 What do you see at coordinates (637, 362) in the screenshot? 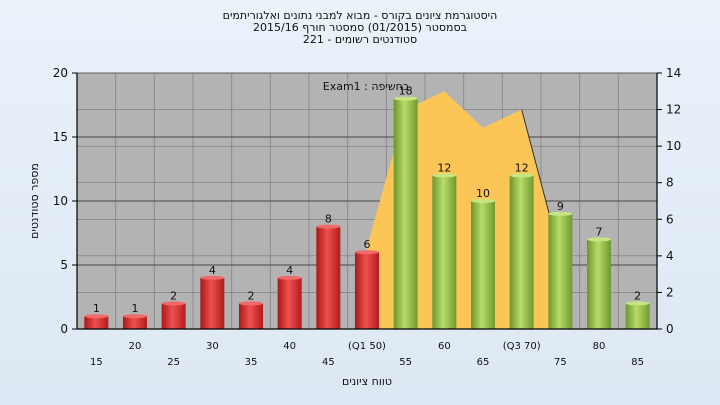
I see `x-tick-label: 85` at bounding box center [637, 362].